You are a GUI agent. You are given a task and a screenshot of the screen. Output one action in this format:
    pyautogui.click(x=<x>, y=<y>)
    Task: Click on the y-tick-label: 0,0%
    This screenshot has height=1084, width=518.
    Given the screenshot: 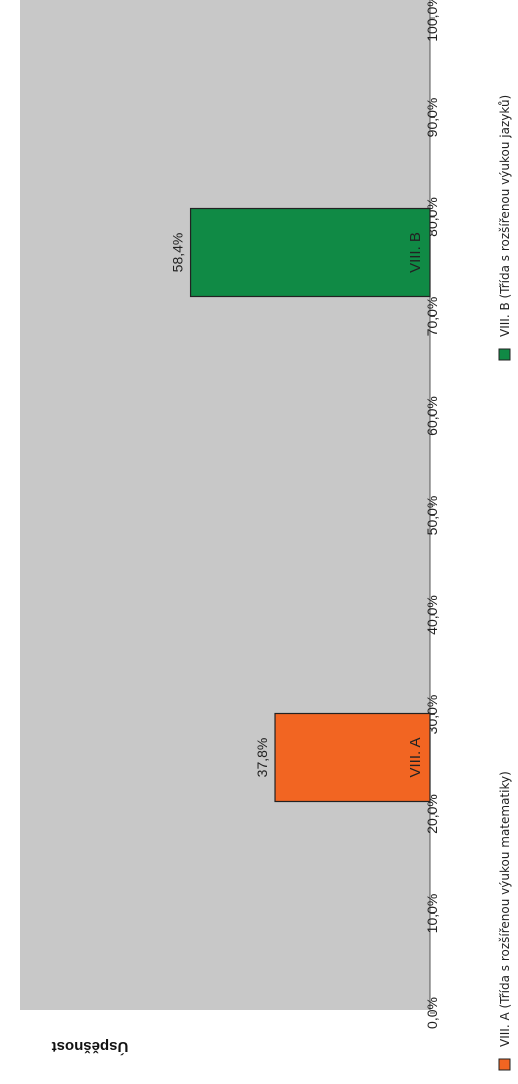 What is the action you would take?
    pyautogui.click(x=432, y=1013)
    